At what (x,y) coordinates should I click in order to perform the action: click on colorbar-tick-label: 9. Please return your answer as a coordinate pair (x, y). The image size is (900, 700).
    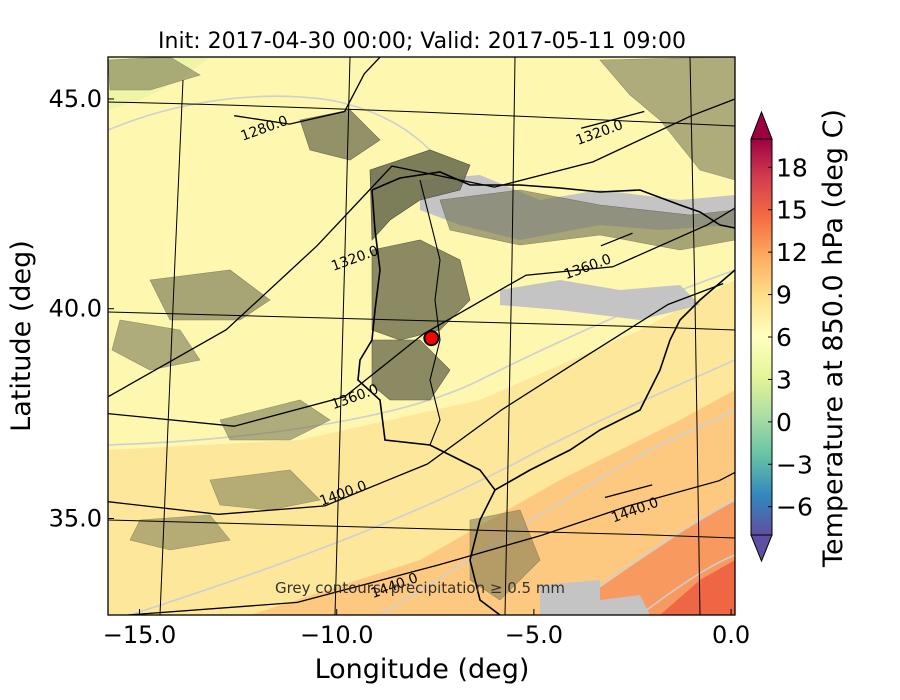
    Looking at the image, I should click on (784, 295).